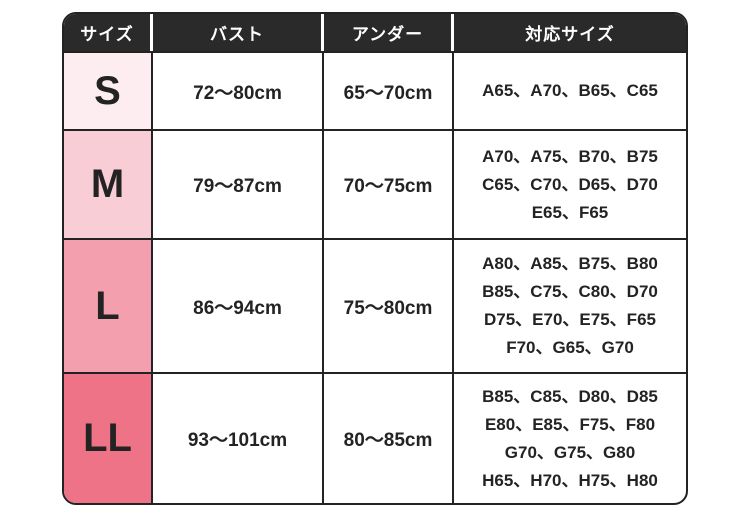  I want to click on under-range-l: 75〜80cm, so click(389, 306).